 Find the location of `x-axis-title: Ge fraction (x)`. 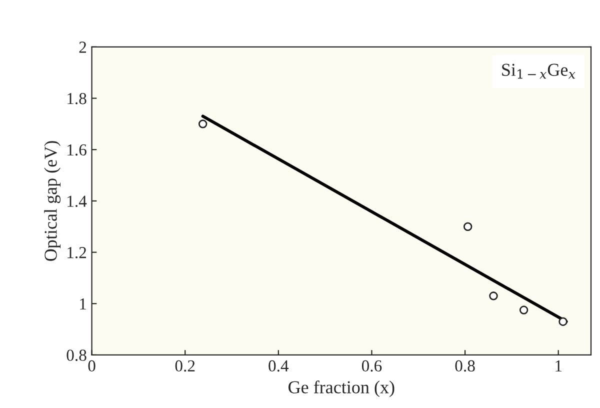

x-axis-title: Ge fraction (x) is located at coordinates (341, 389).